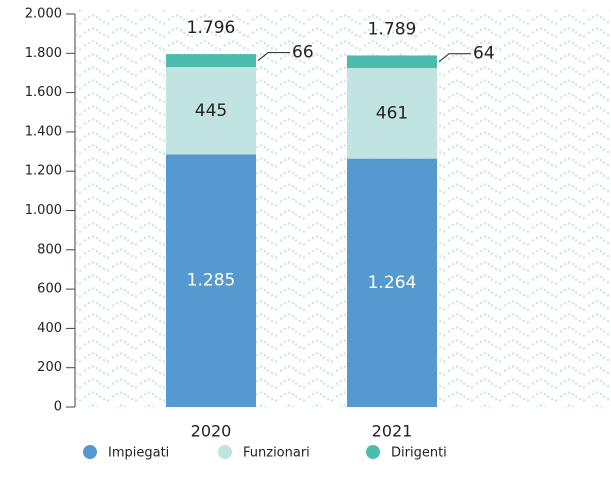 This screenshot has width=611, height=494. I want to click on y-tick-label: 1.800, so click(43, 53).